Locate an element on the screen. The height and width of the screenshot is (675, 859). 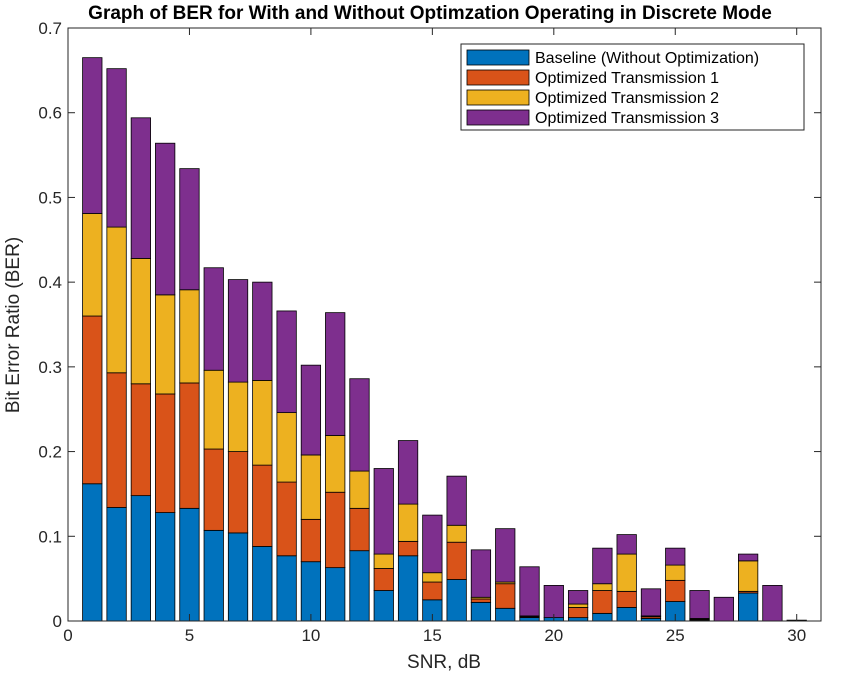
bar-segment-s0-x3 is located at coordinates (140, 558).